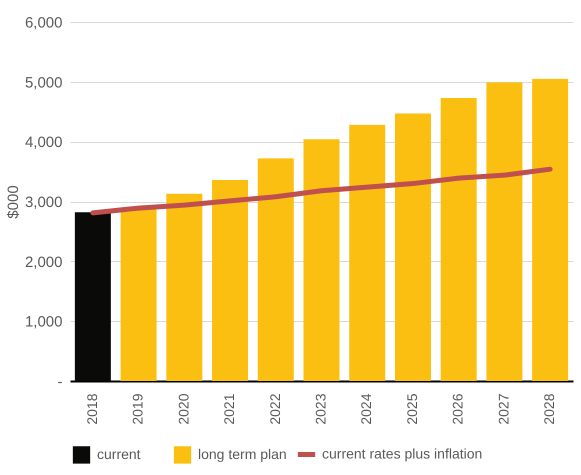  Describe the element at coordinates (43, 322) in the screenshot. I see `y-tick-label: 1,000` at that location.